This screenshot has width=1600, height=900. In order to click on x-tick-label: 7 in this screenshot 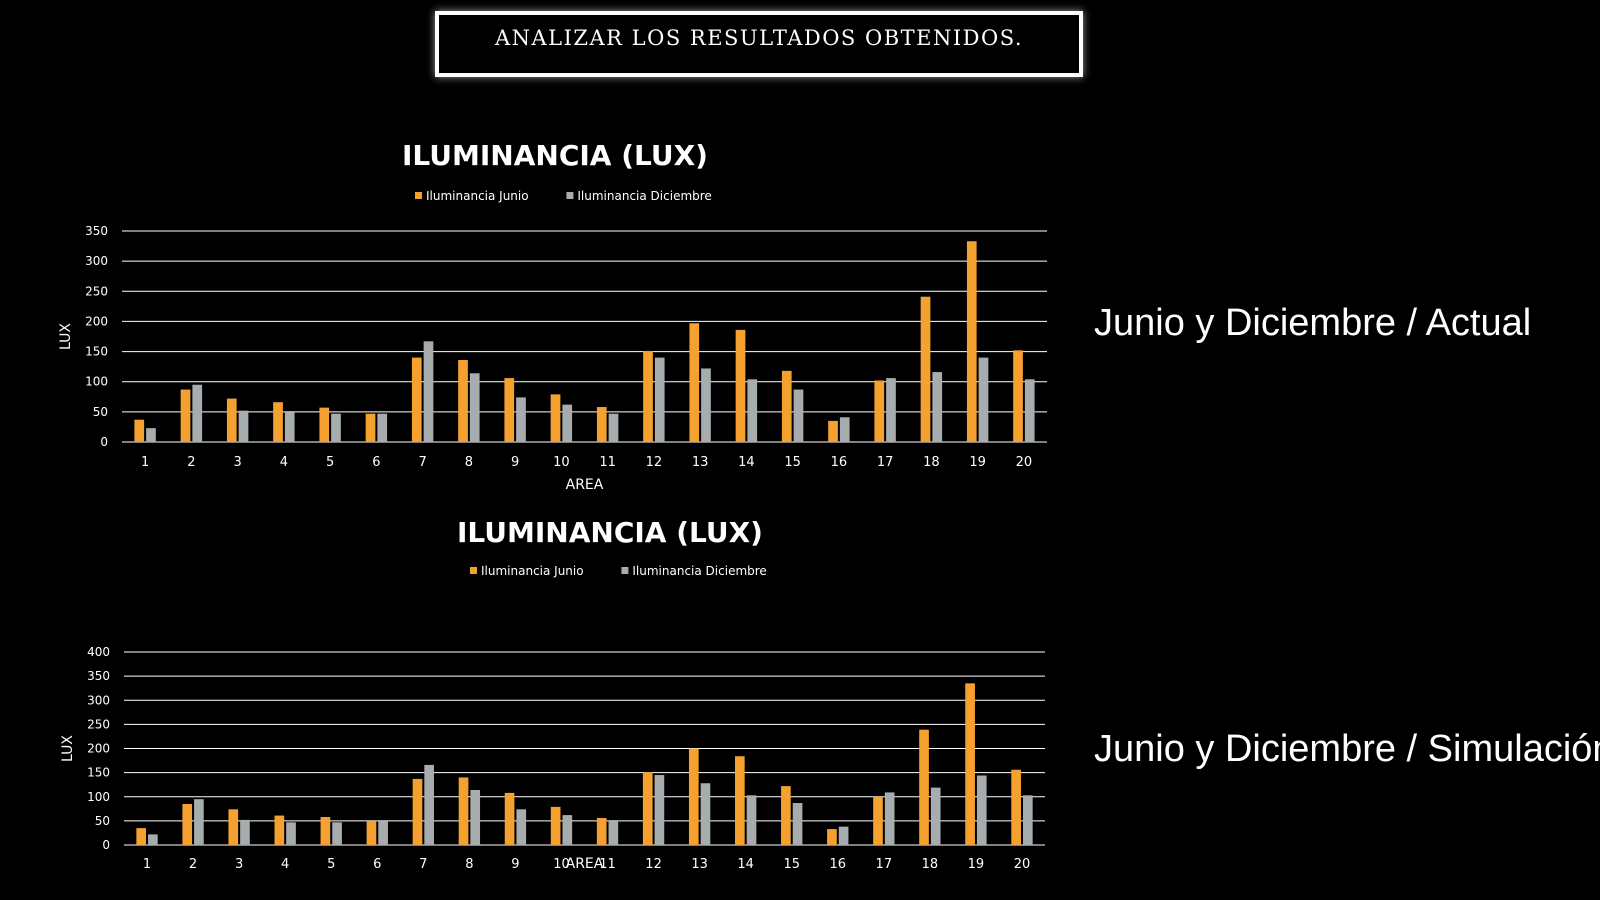, I will do `click(422, 462)`.